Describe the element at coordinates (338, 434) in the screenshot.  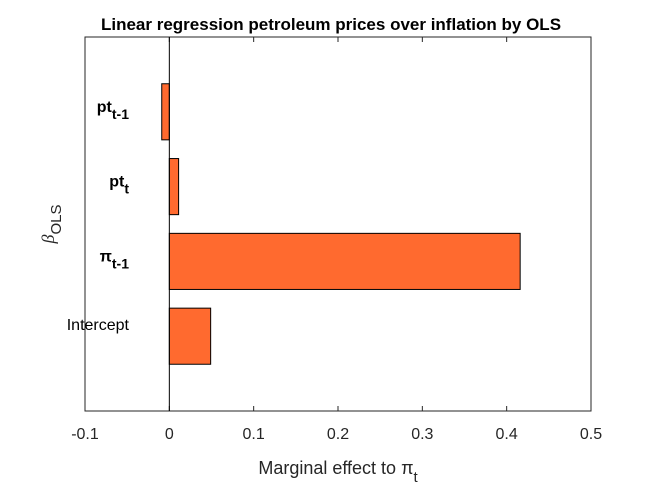
I see `x-tick-label: 0.2` at that location.